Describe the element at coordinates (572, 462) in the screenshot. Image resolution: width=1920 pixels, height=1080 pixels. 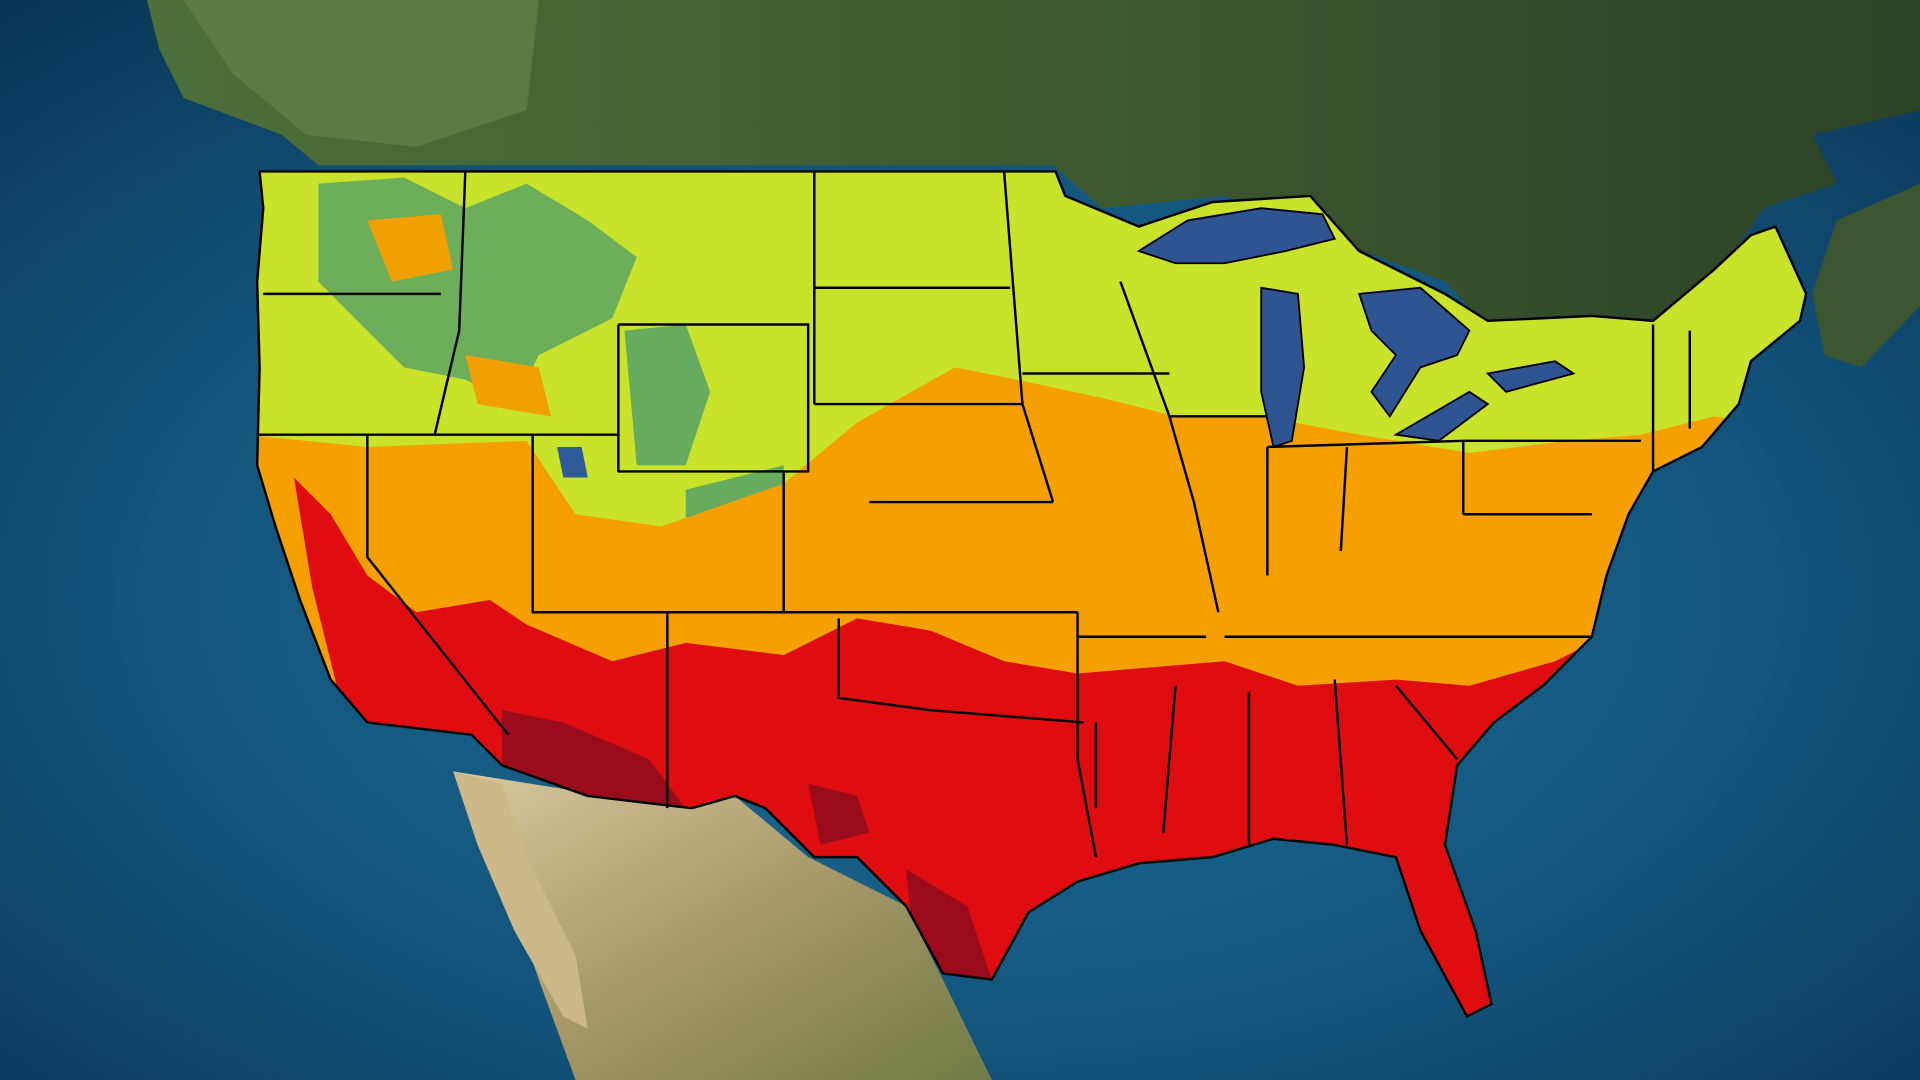
I see `great-salt-lake` at that location.